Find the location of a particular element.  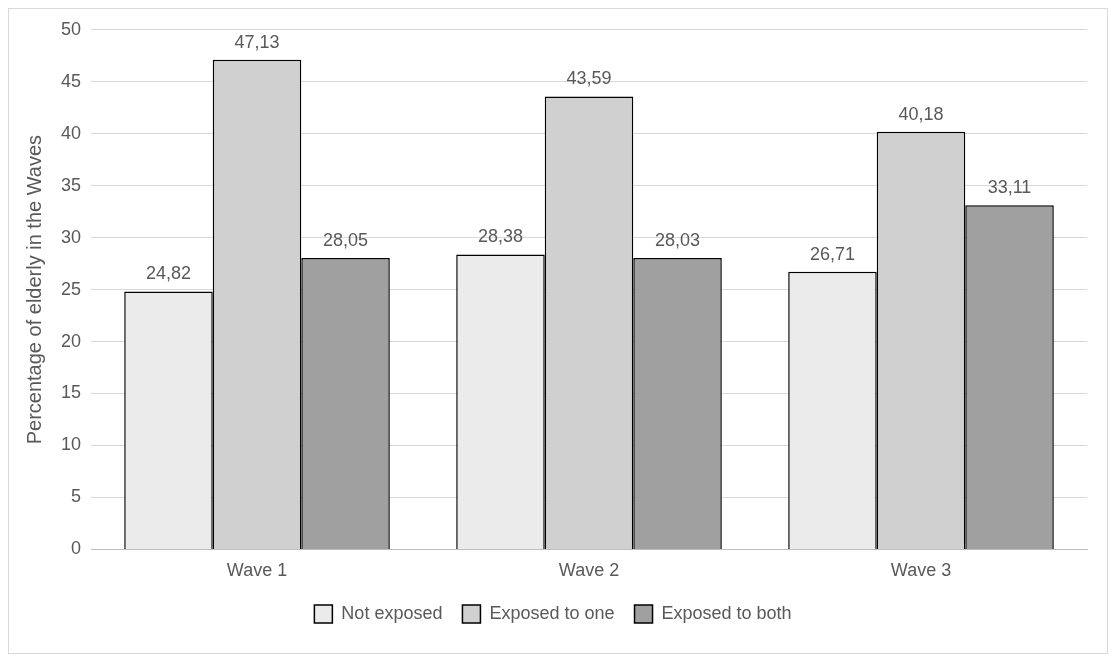

legend-label: Exposed to one is located at coordinates (552, 612).